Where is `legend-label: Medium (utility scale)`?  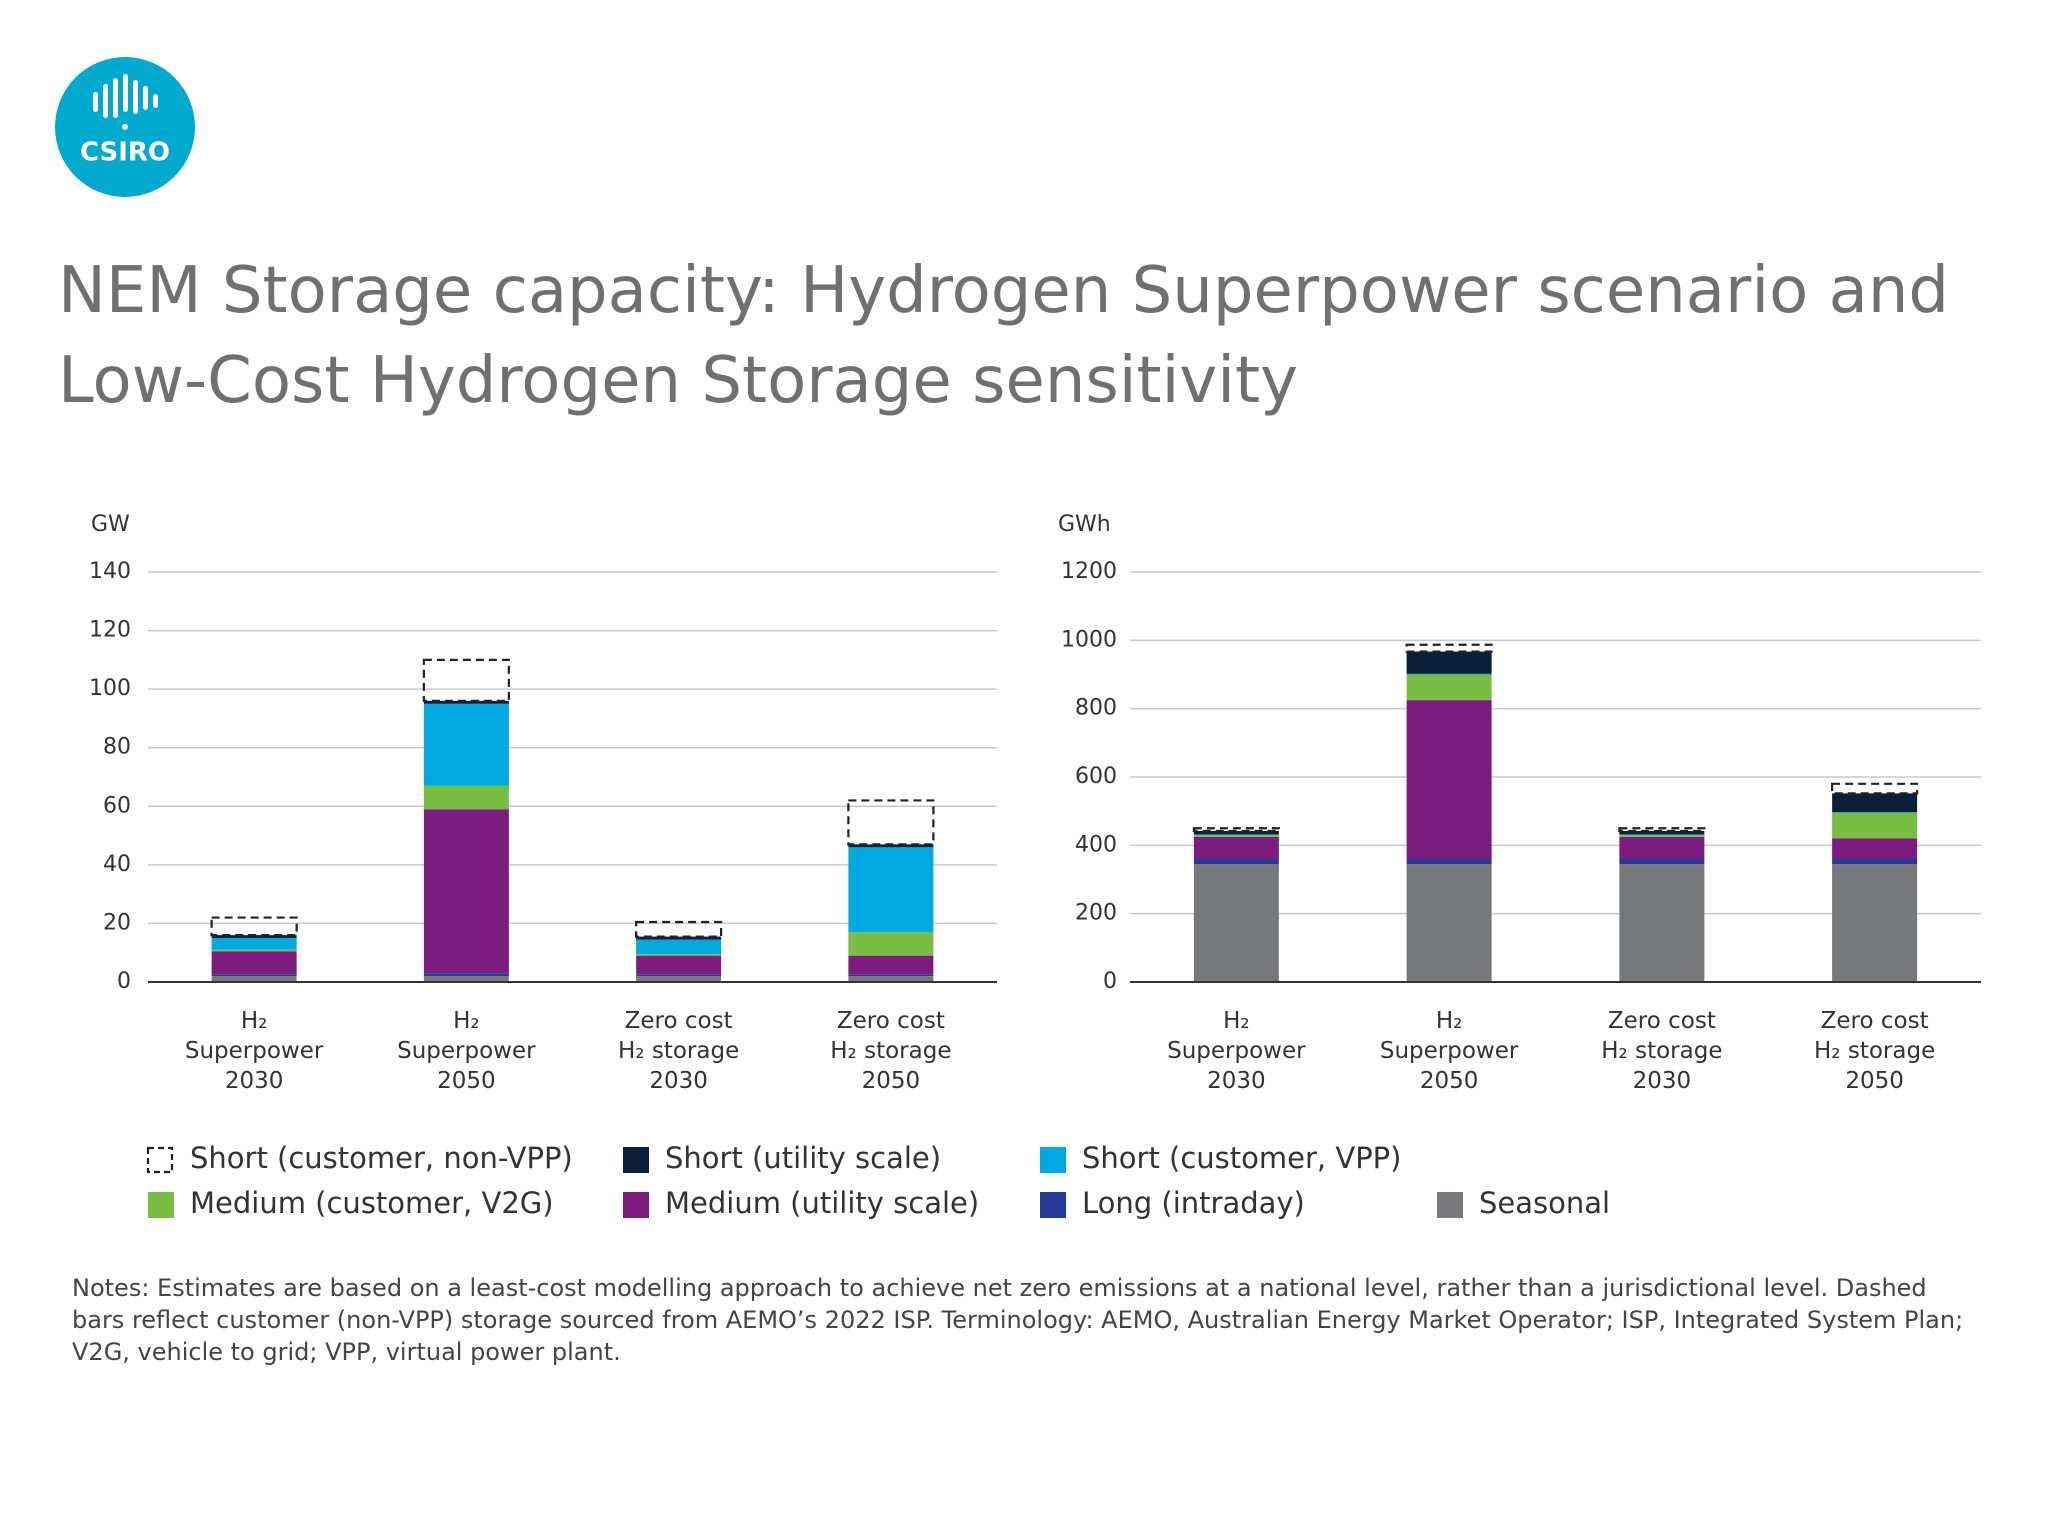 legend-label: Medium (utility scale) is located at coordinates (822, 1203).